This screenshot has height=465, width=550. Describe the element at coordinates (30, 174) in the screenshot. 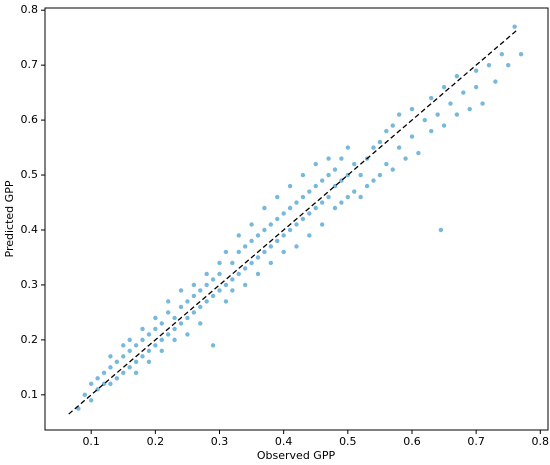

I see `y-tick-label: 0.5` at that location.